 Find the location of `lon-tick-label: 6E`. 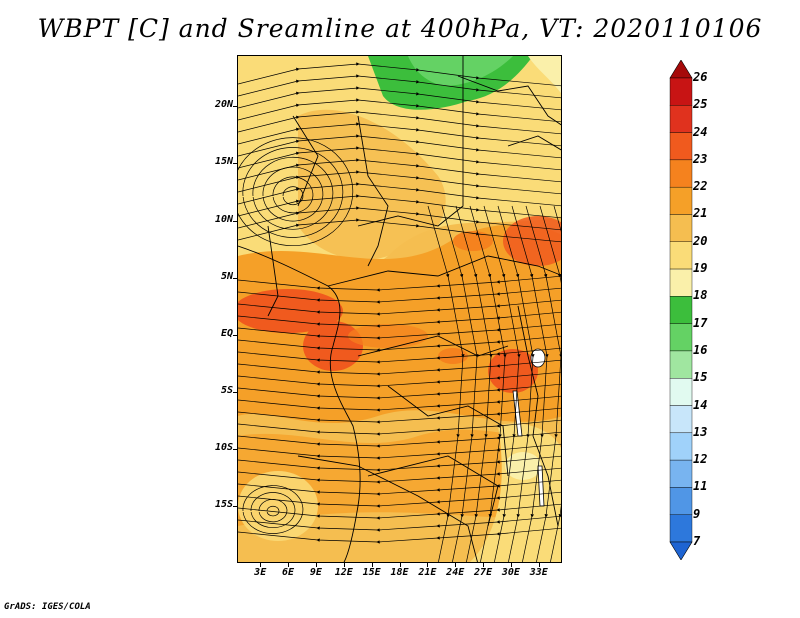

lon-tick-label: 6E is located at coordinates (288, 572).